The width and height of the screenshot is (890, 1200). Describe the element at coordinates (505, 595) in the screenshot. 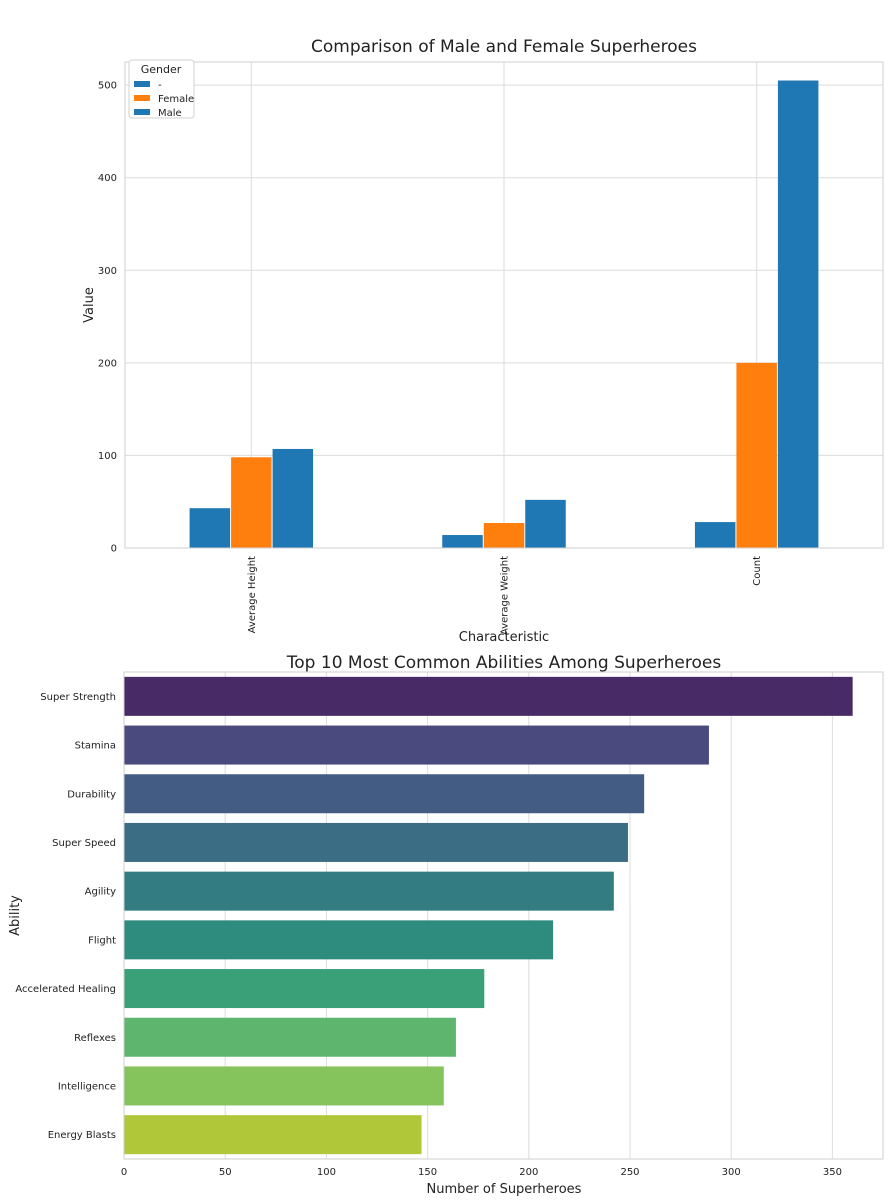

I see `x-tick-label: Average Weight` at that location.